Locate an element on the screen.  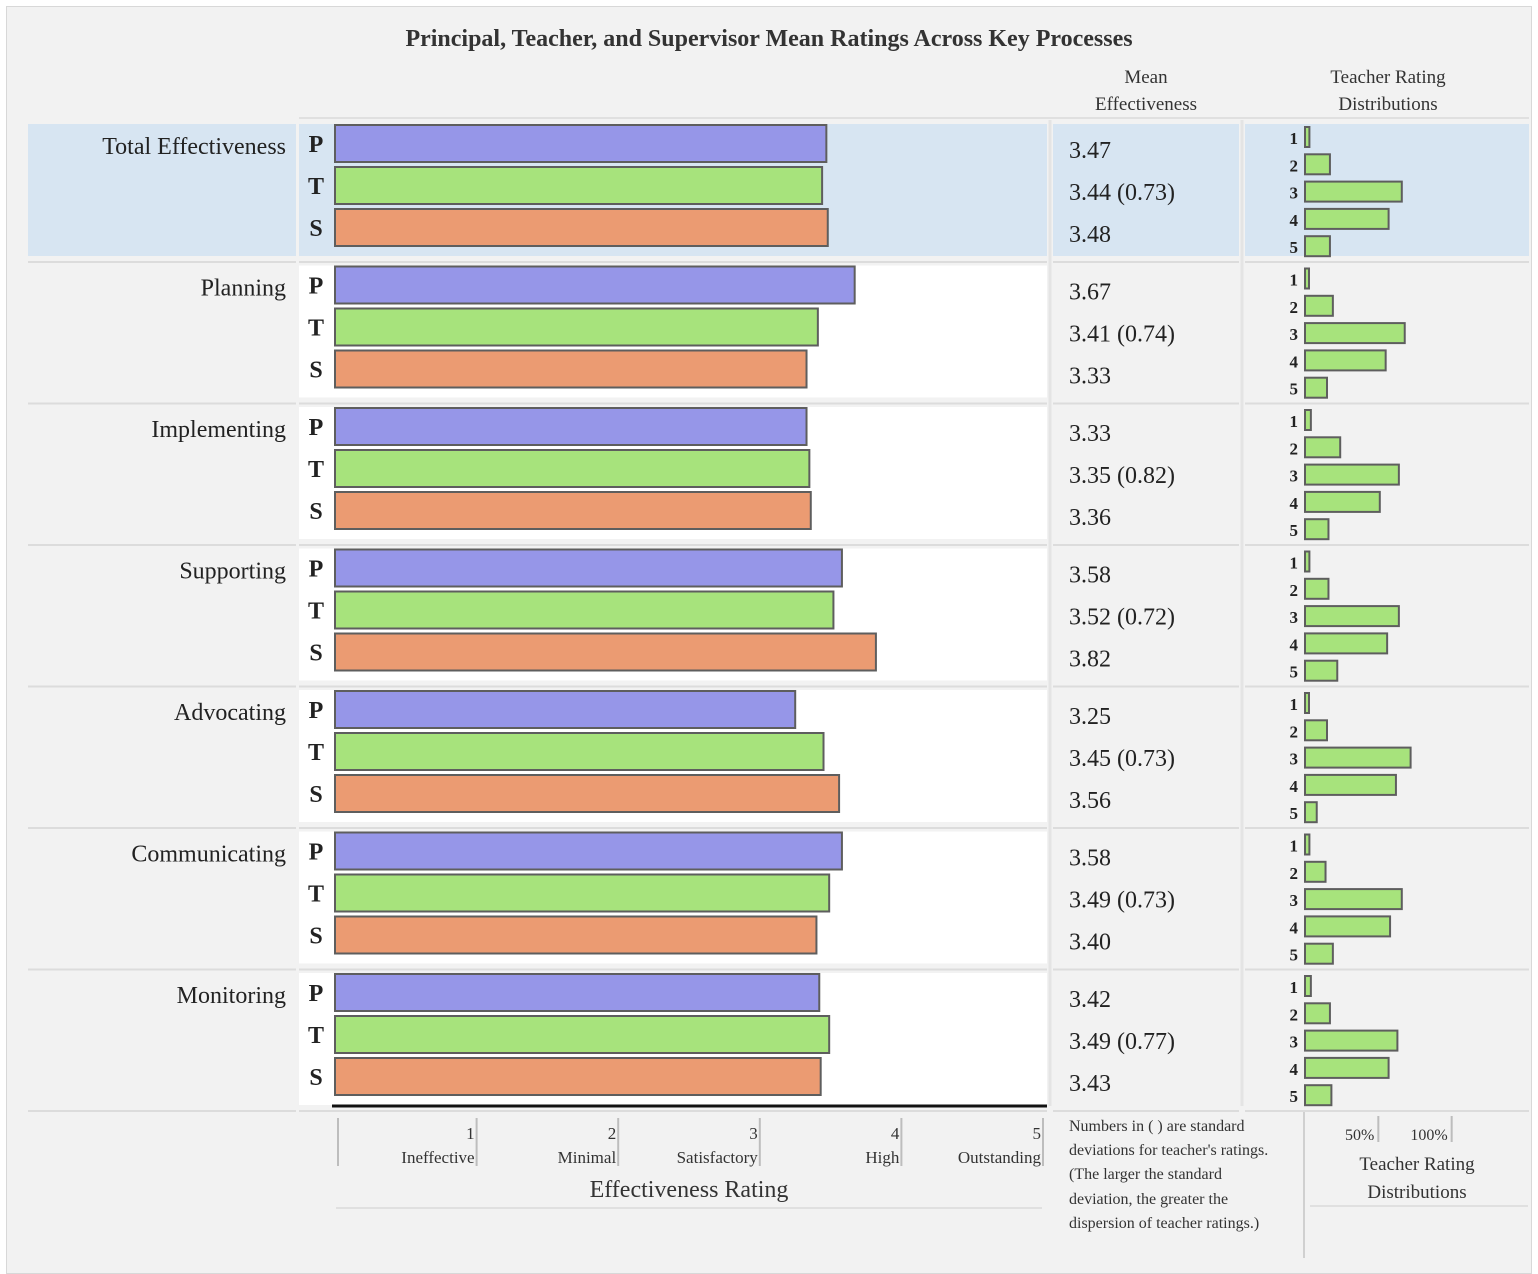
mean-value-supporting-T: 3.52 (0.72) is located at coordinates (1122, 618).